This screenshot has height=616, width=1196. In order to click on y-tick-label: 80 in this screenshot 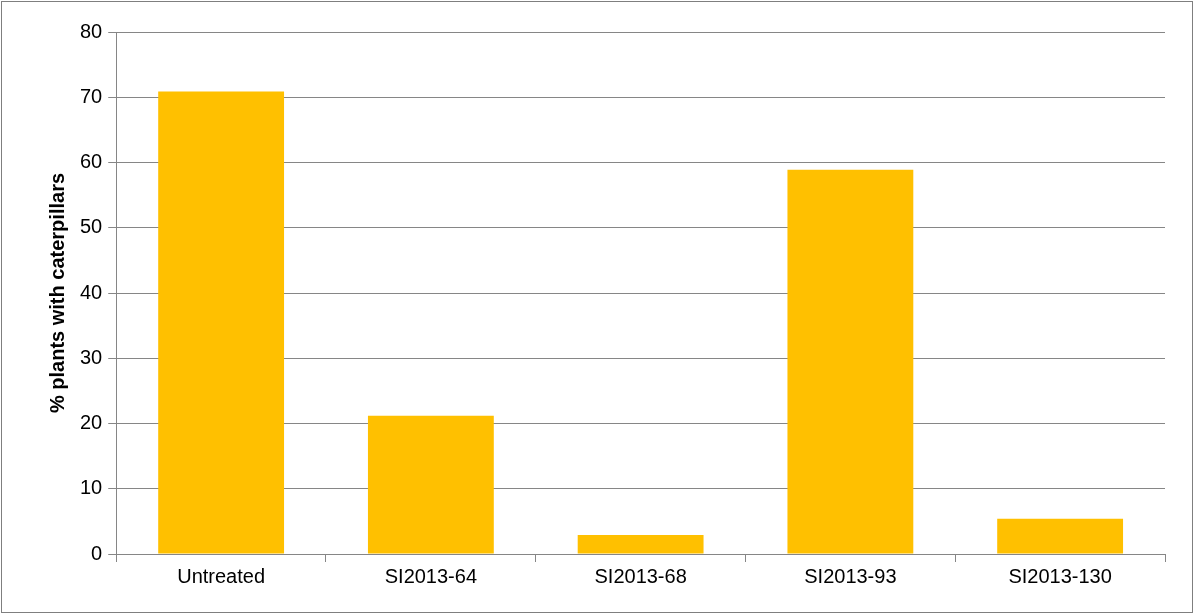, I will do `click(91, 30)`.